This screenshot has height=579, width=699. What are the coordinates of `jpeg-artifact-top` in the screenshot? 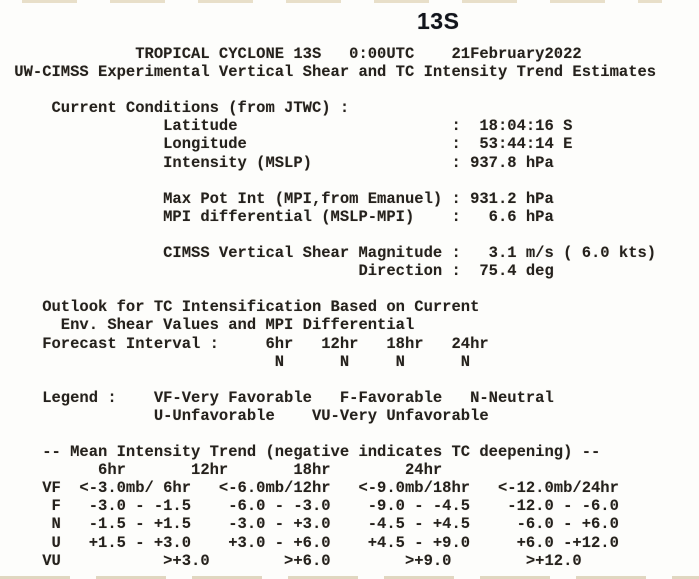 It's located at (342, 1).